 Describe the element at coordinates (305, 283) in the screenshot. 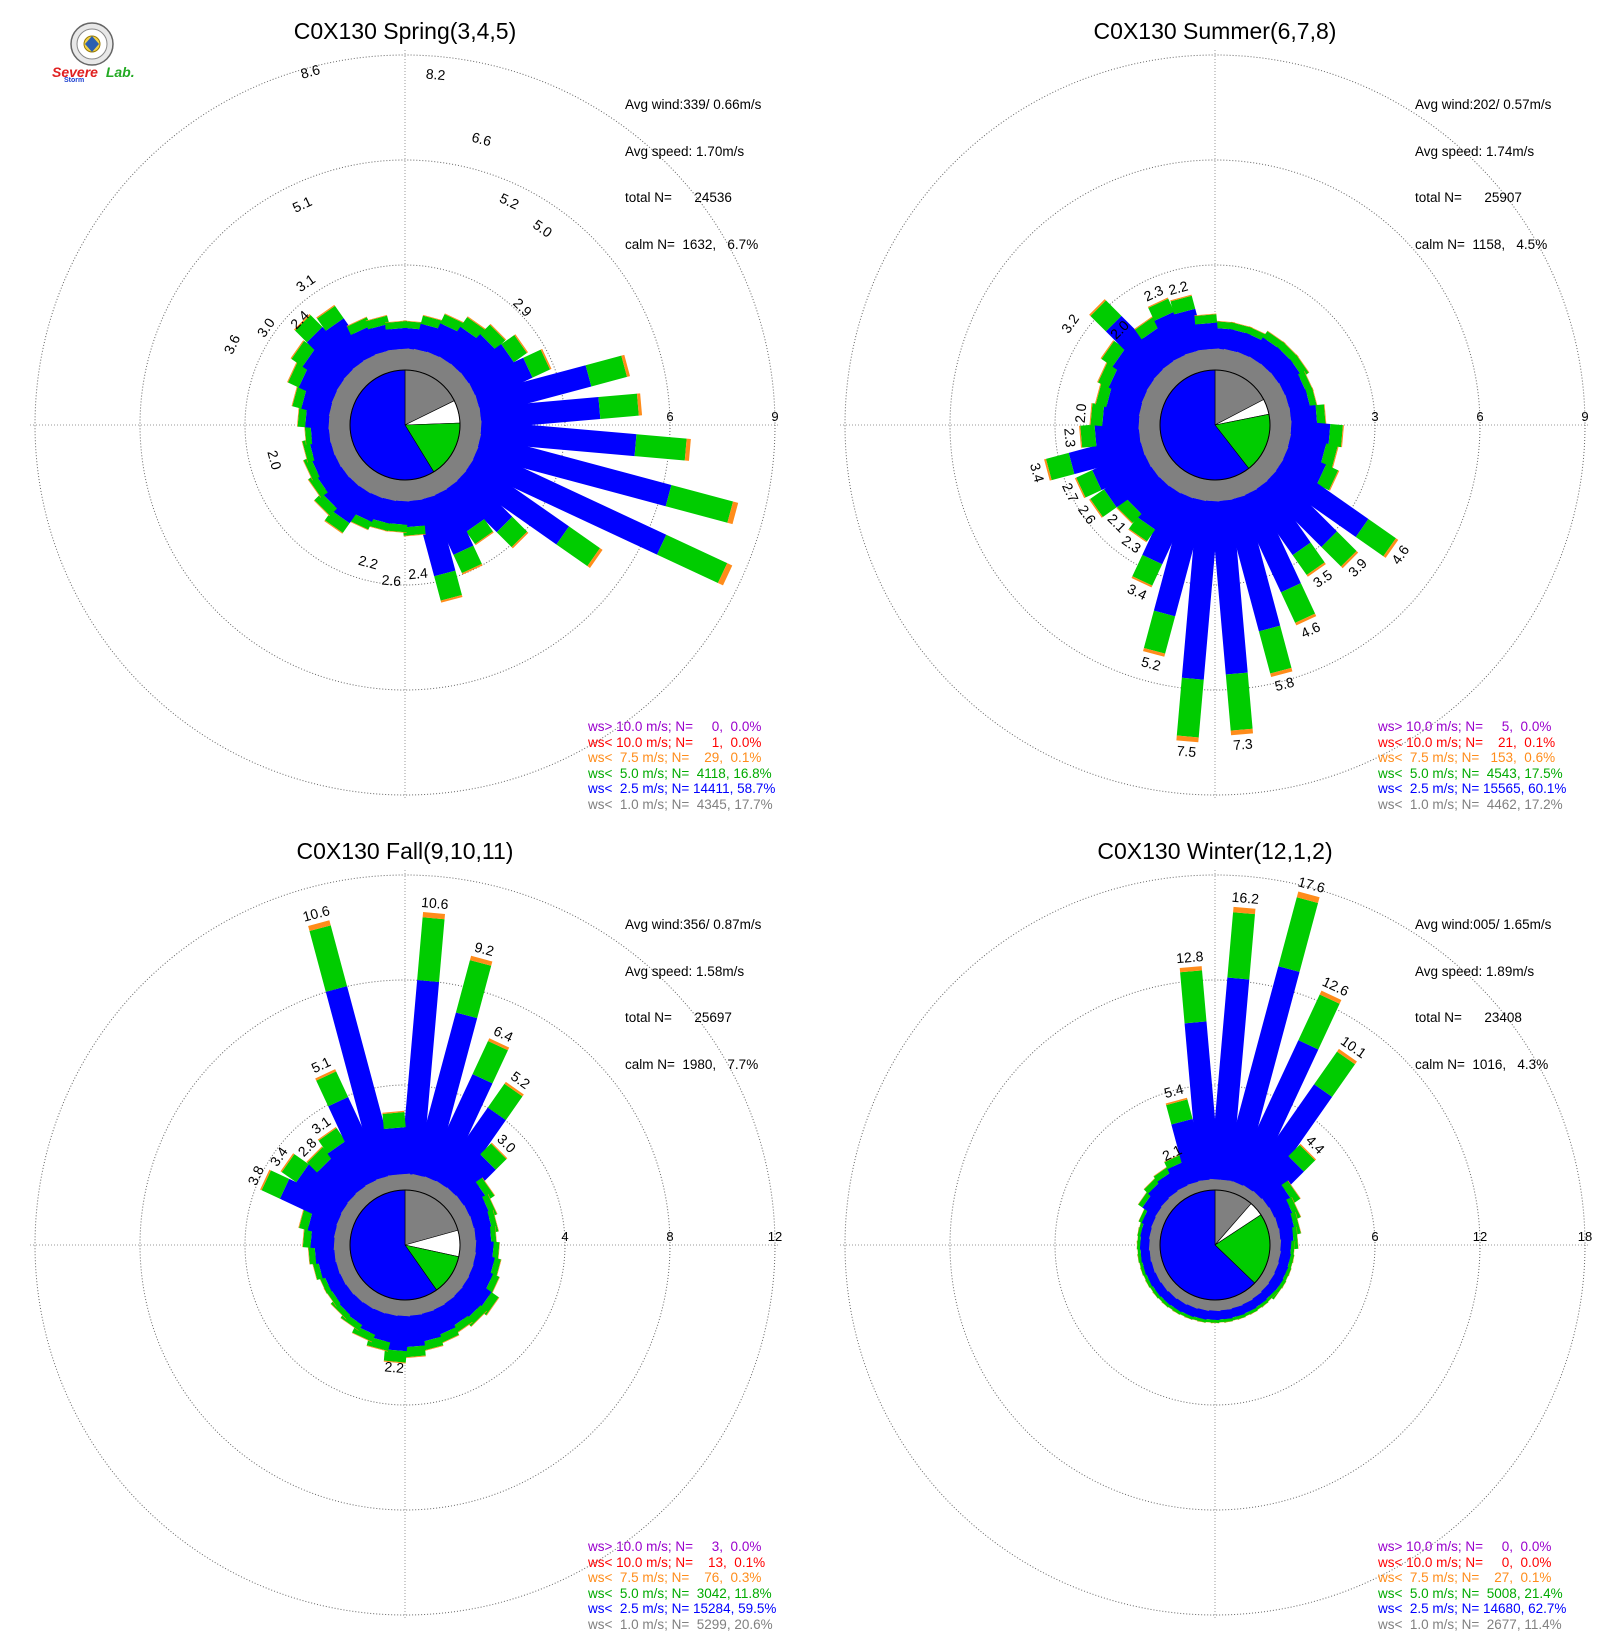

I see `bar-value-label: 3.1` at that location.